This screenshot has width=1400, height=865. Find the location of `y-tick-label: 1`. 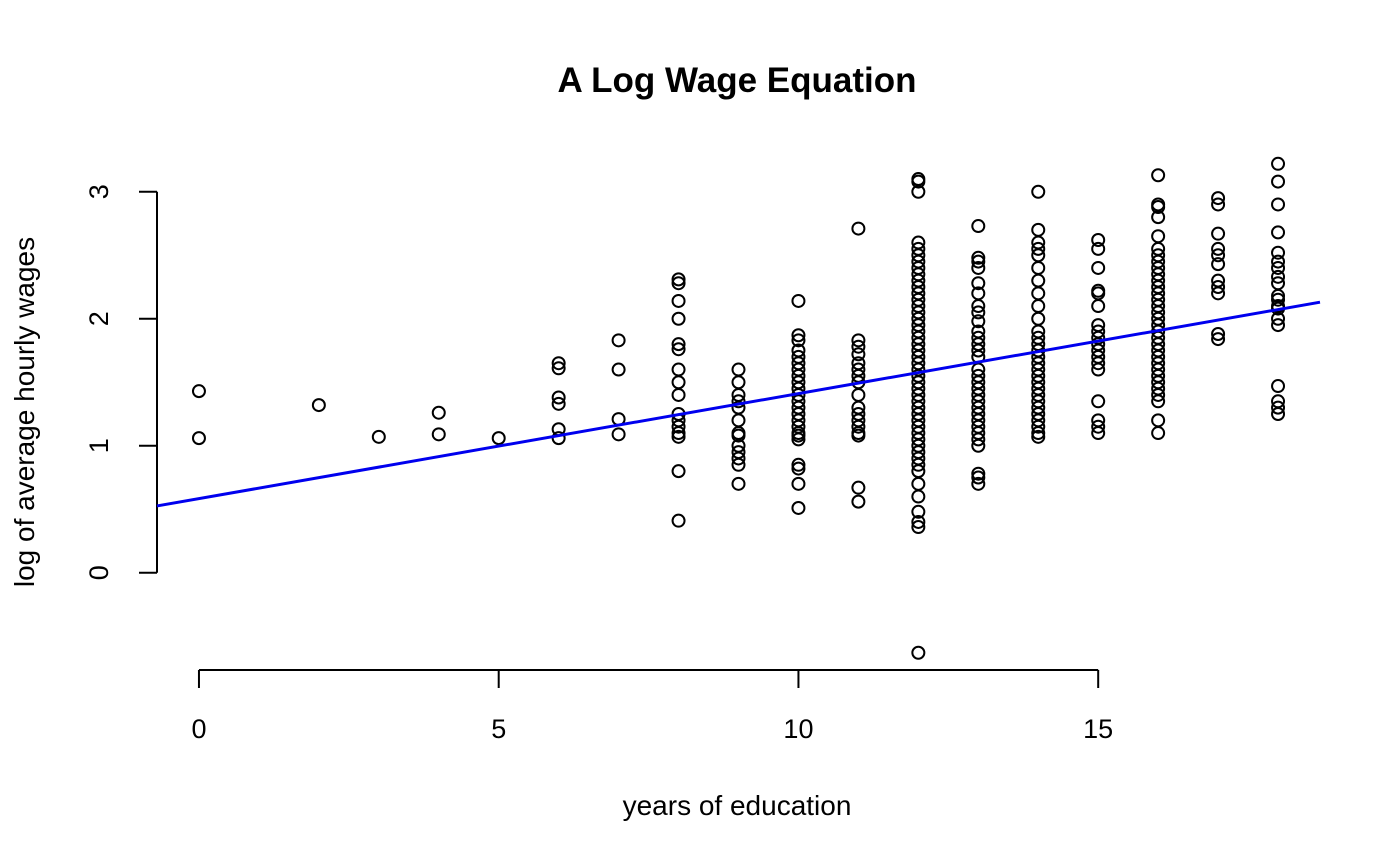

y-tick-label: 1 is located at coordinates (99, 445).